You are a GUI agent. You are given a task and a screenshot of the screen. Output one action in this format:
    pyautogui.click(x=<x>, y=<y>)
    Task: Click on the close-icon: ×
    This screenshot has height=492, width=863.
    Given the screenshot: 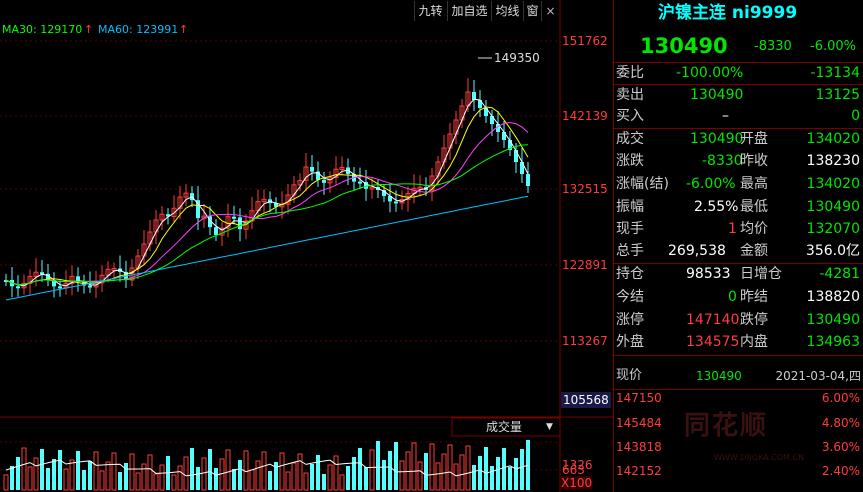 What is the action you would take?
    pyautogui.click(x=550, y=11)
    